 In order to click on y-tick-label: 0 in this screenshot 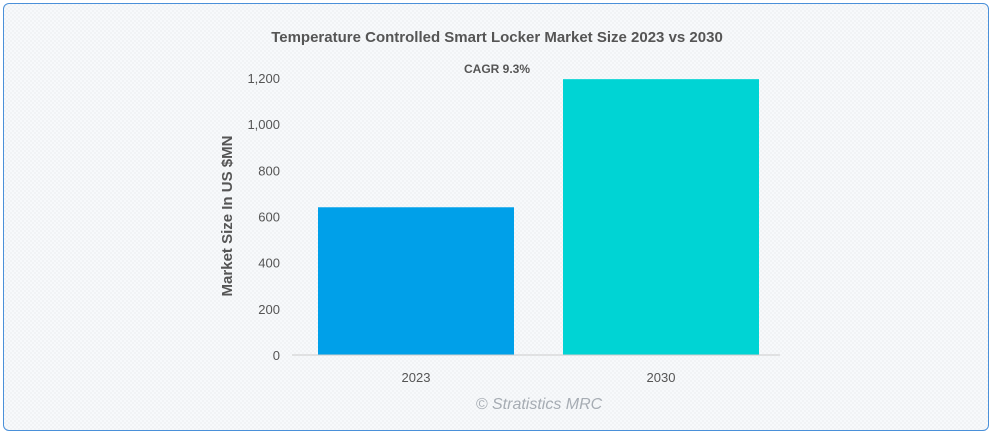, I will do `click(276, 355)`.